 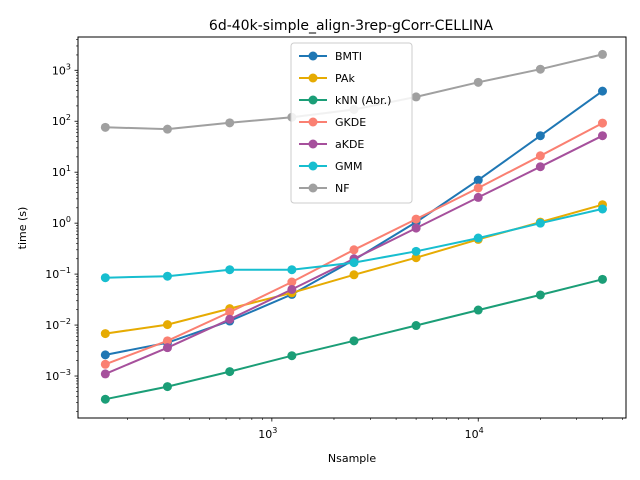 I want to click on x-tick-label: 10³, so click(x=267, y=433).